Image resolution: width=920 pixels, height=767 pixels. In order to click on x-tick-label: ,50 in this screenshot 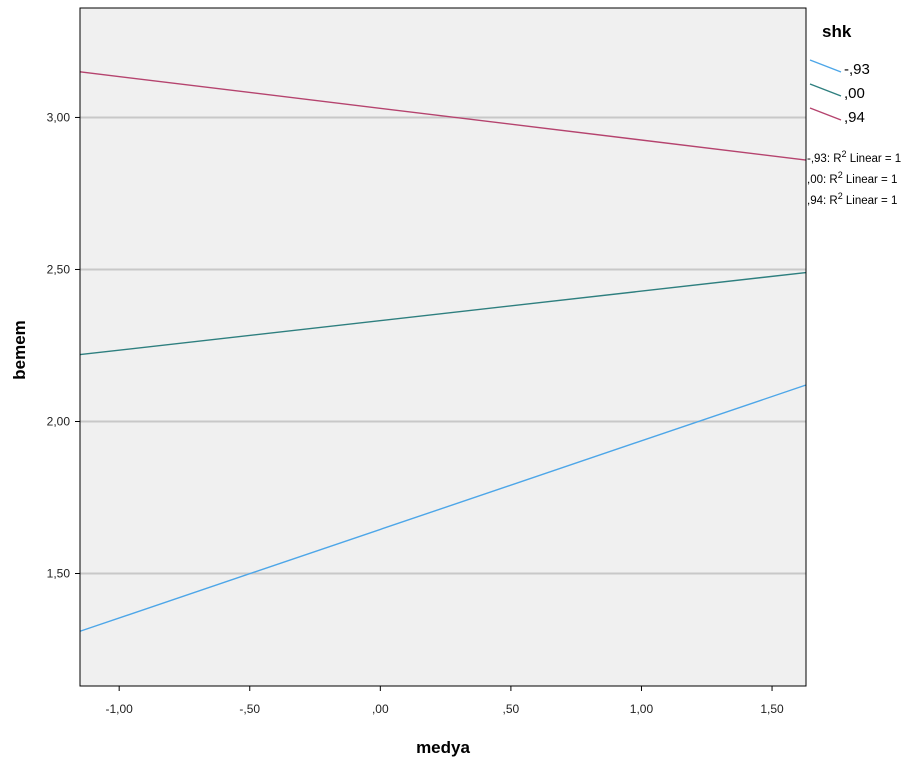, I will do `click(511, 709)`.